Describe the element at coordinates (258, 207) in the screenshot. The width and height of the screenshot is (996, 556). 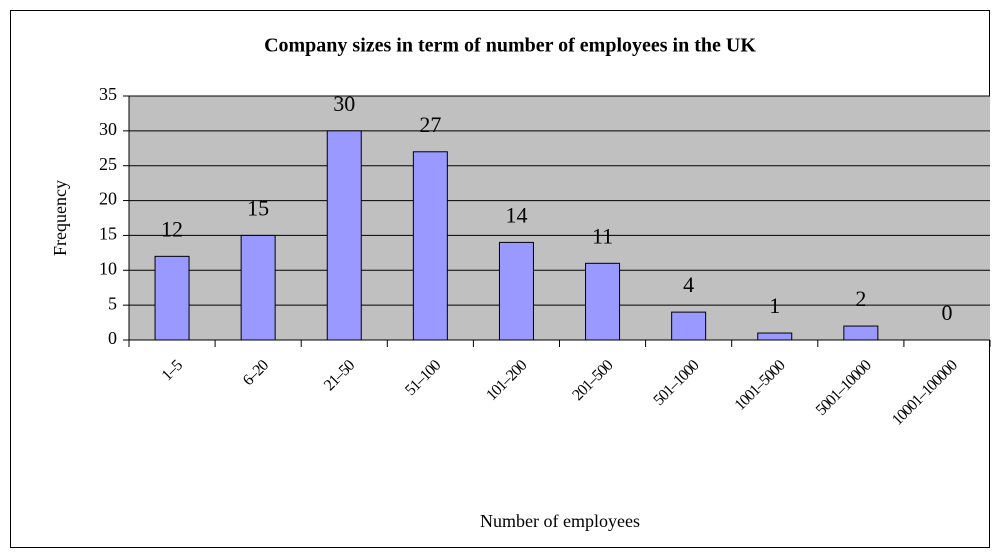
I see `data-label: 15` at that location.